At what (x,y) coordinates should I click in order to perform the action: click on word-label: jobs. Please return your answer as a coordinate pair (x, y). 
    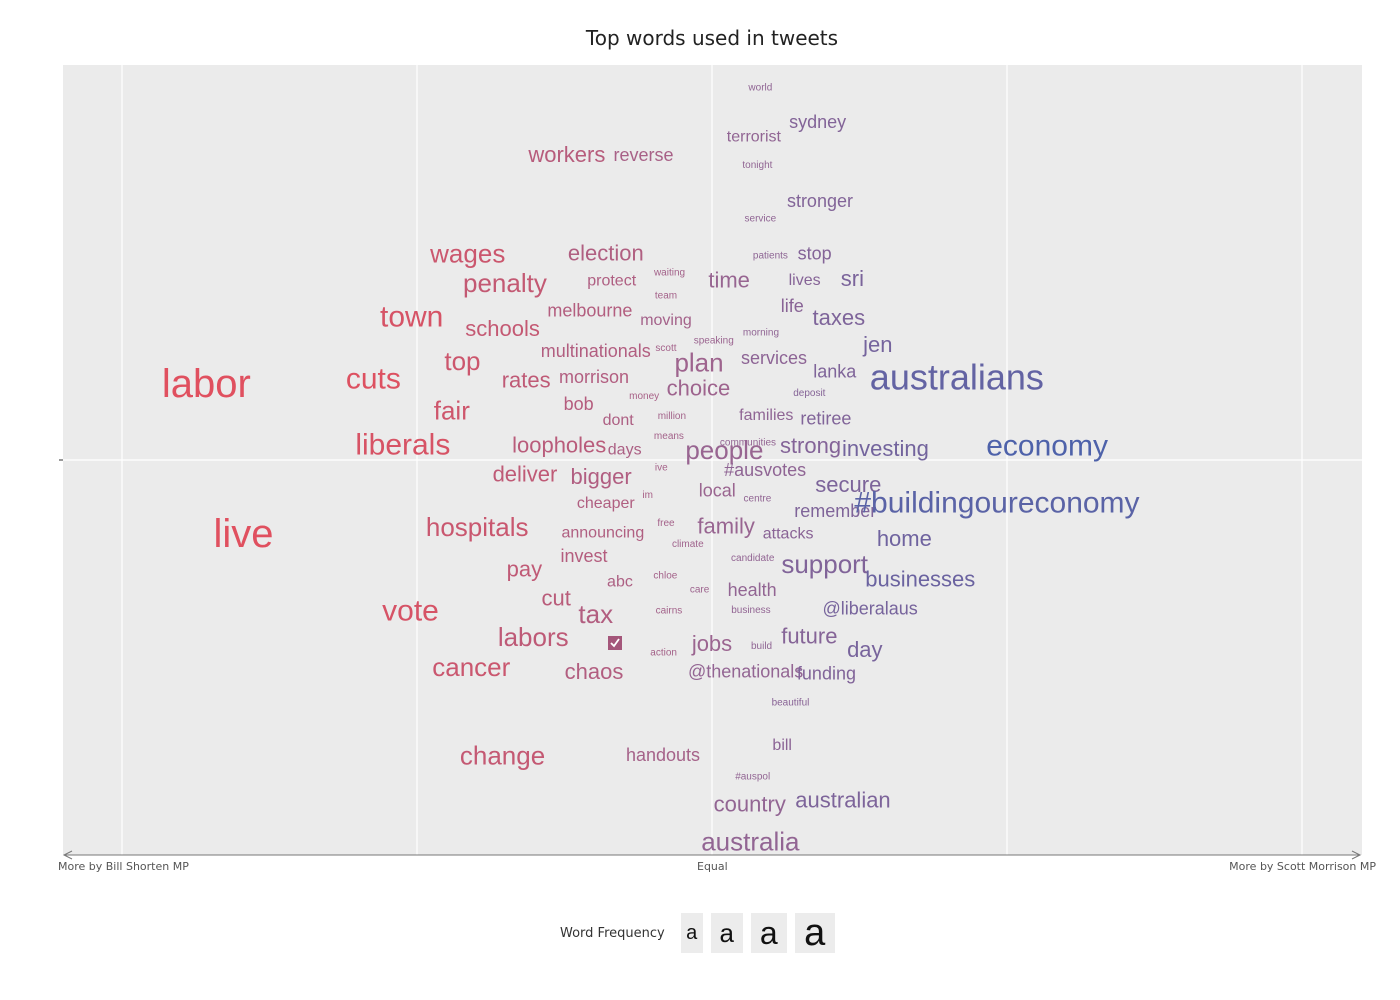
    Looking at the image, I should click on (711, 643).